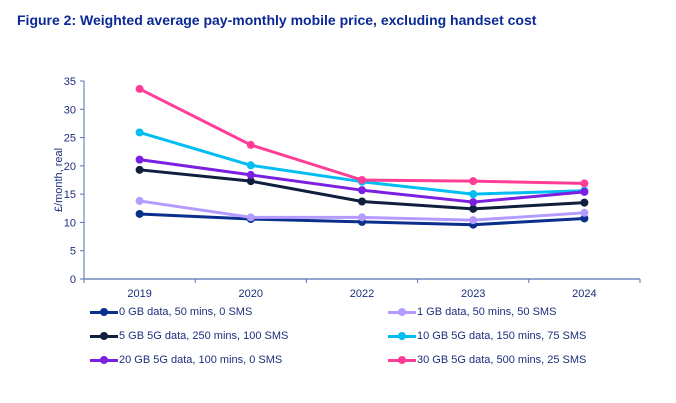 This screenshot has height=403, width=676. Describe the element at coordinates (70, 167) in the screenshot. I see `y-tick-label: 20` at that location.